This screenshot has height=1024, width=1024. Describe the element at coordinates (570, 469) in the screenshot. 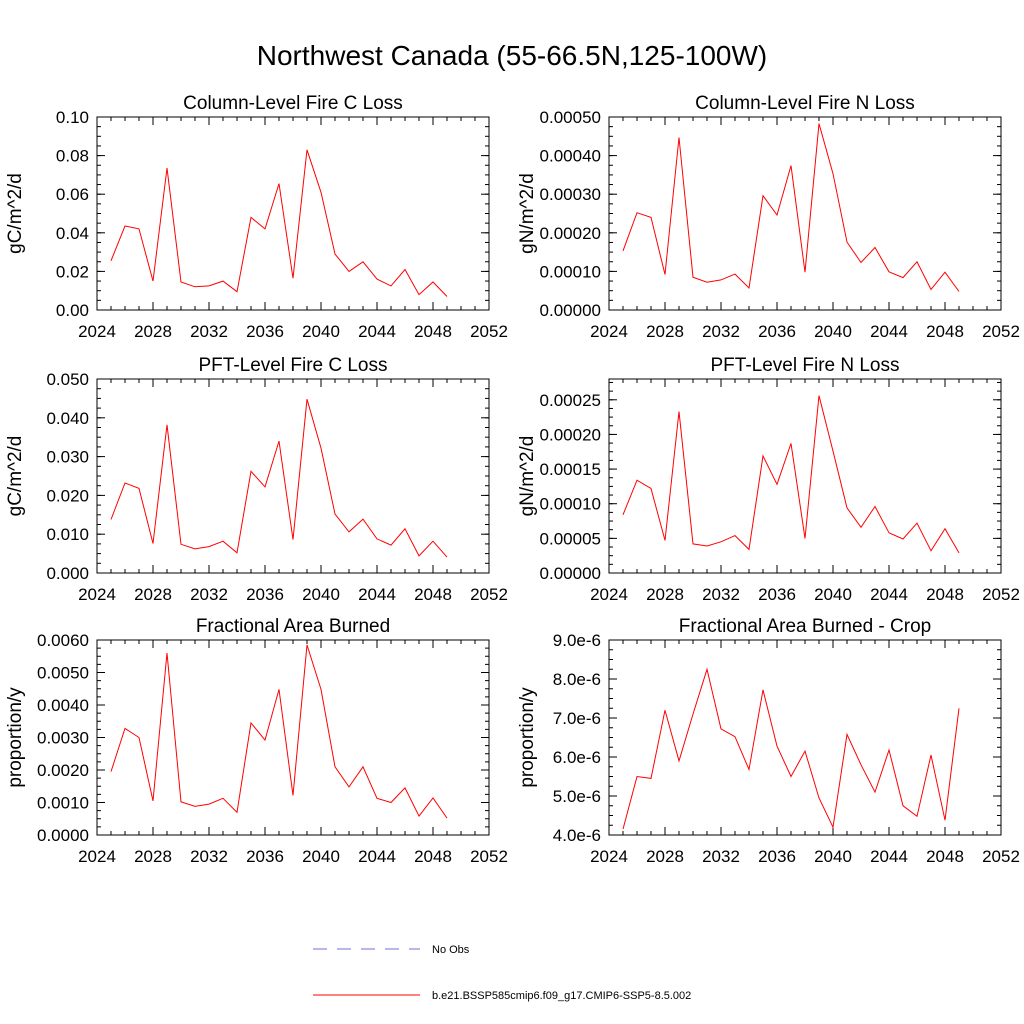

I see `y-tick-label: 0.00015` at that location.